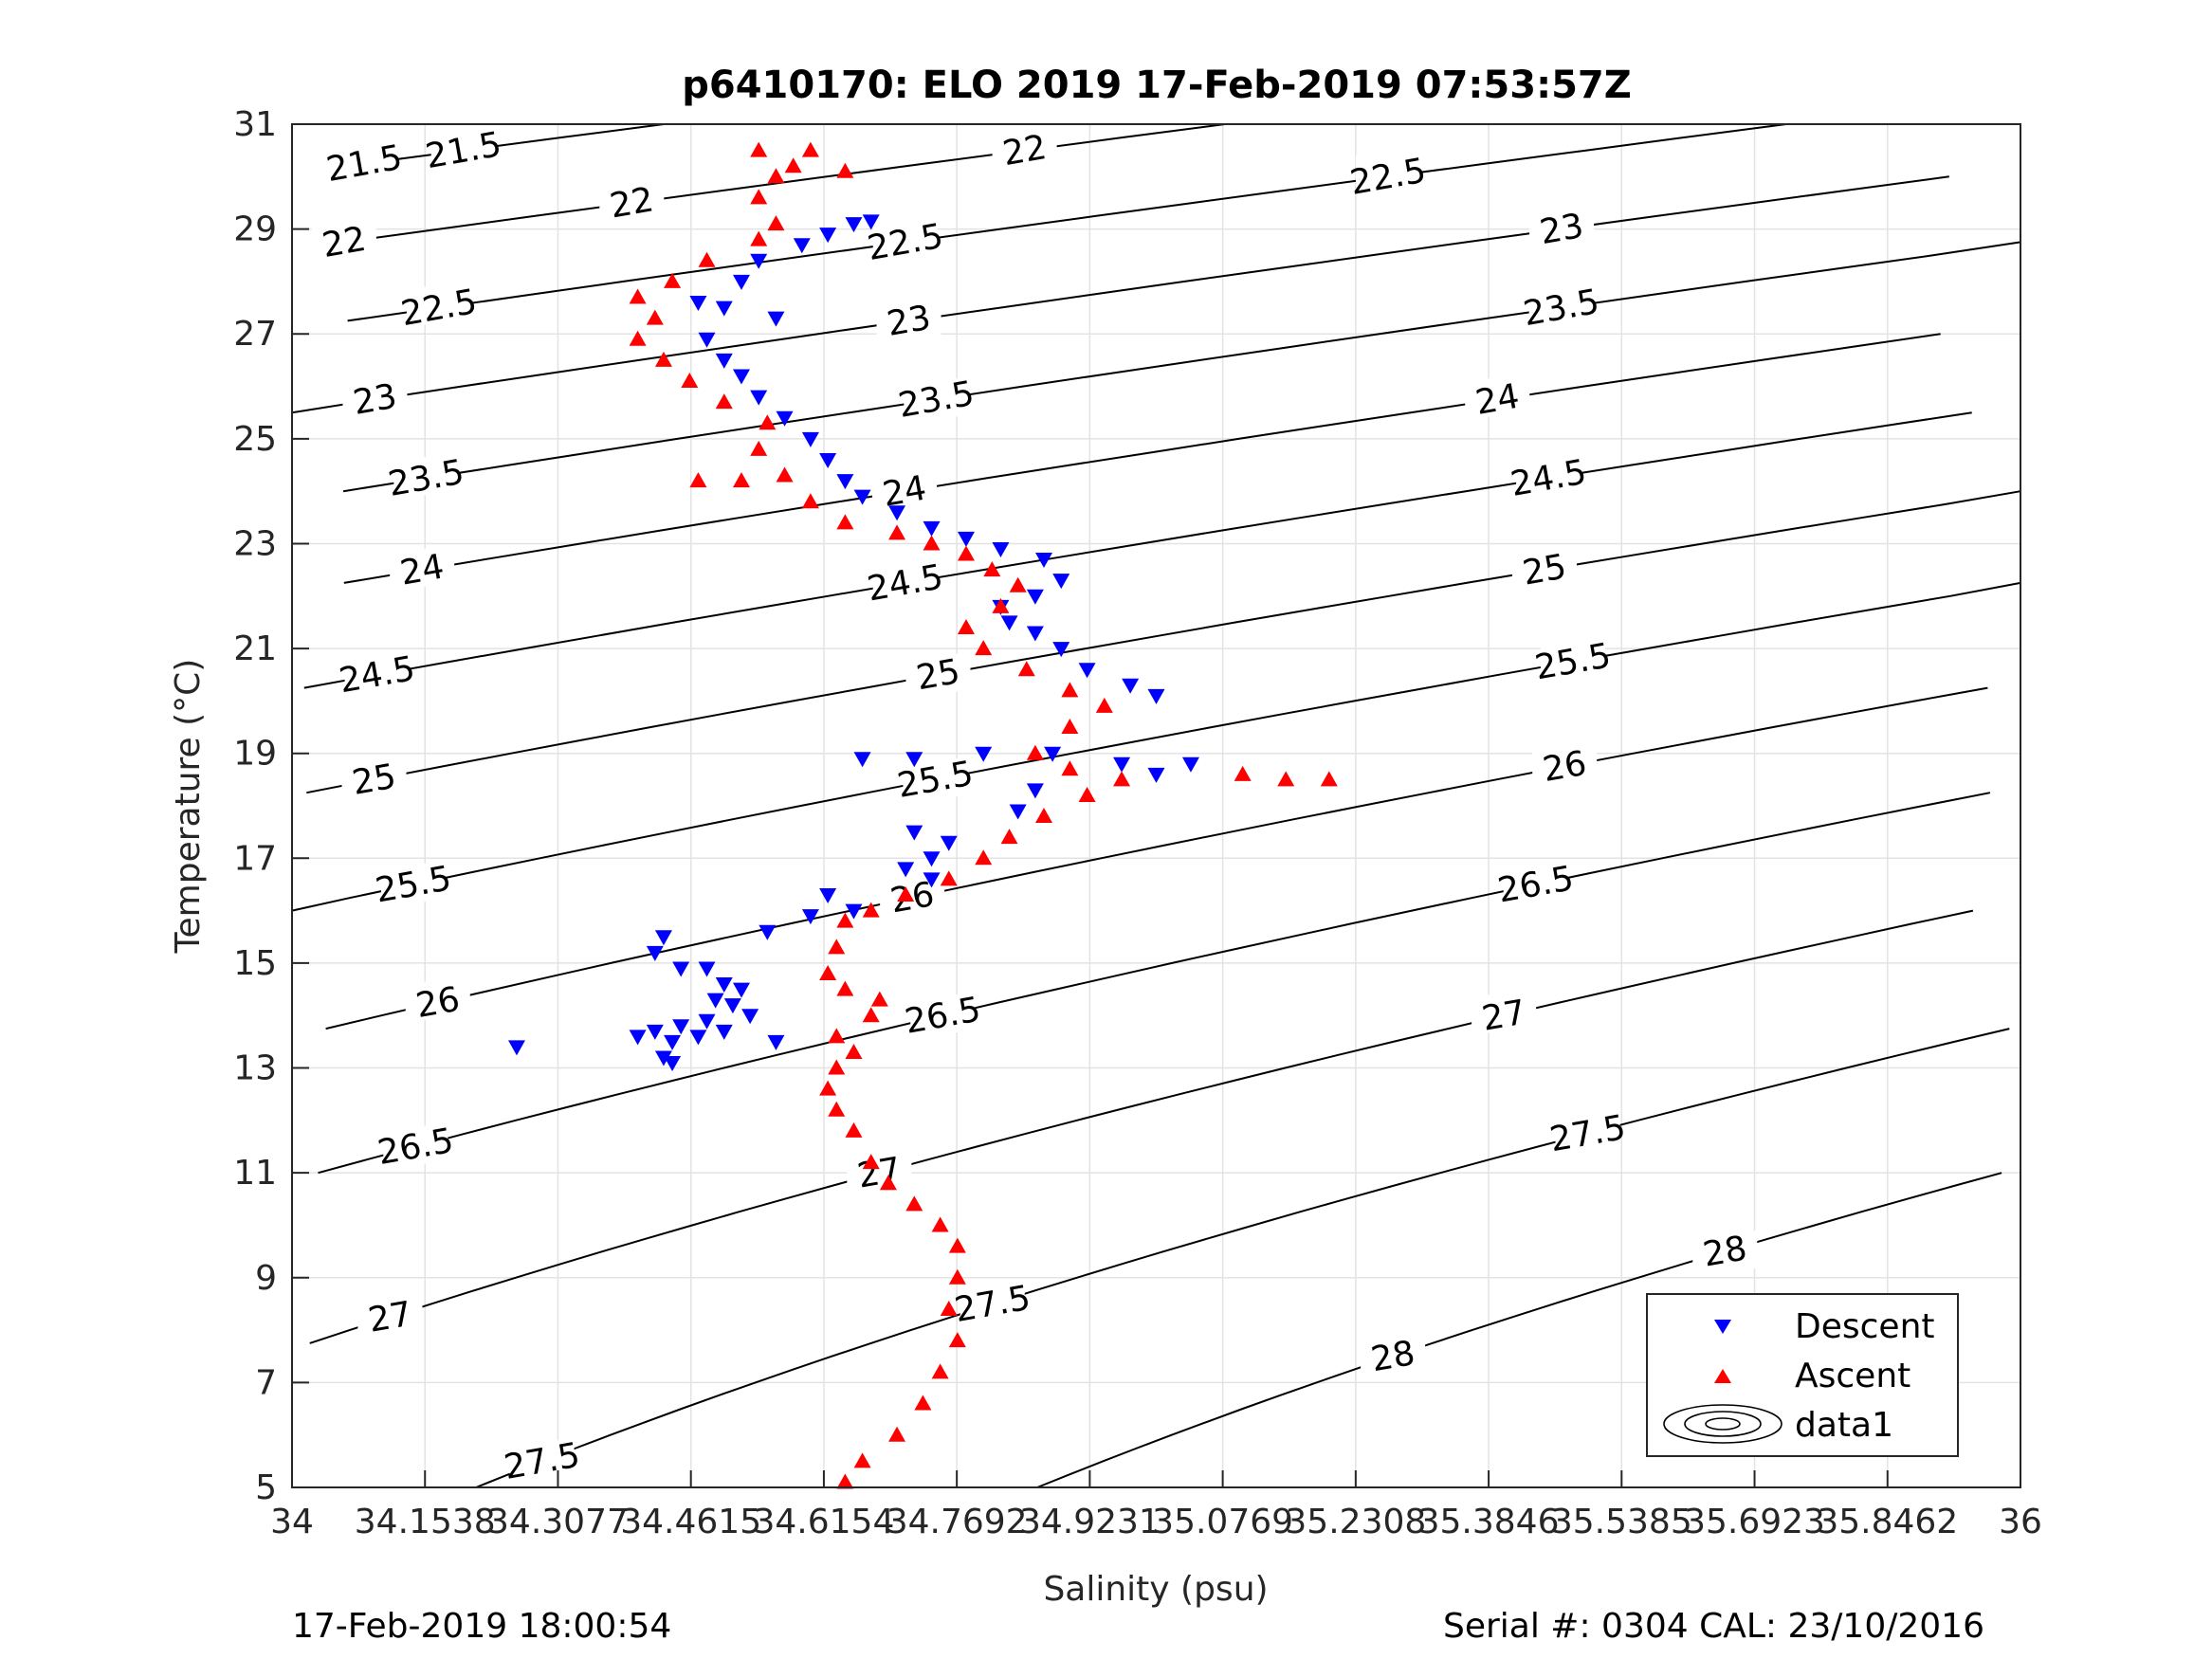 This screenshot has width=2212, height=1659. I want to click on legend-data1-label: data1, so click(1844, 1425).